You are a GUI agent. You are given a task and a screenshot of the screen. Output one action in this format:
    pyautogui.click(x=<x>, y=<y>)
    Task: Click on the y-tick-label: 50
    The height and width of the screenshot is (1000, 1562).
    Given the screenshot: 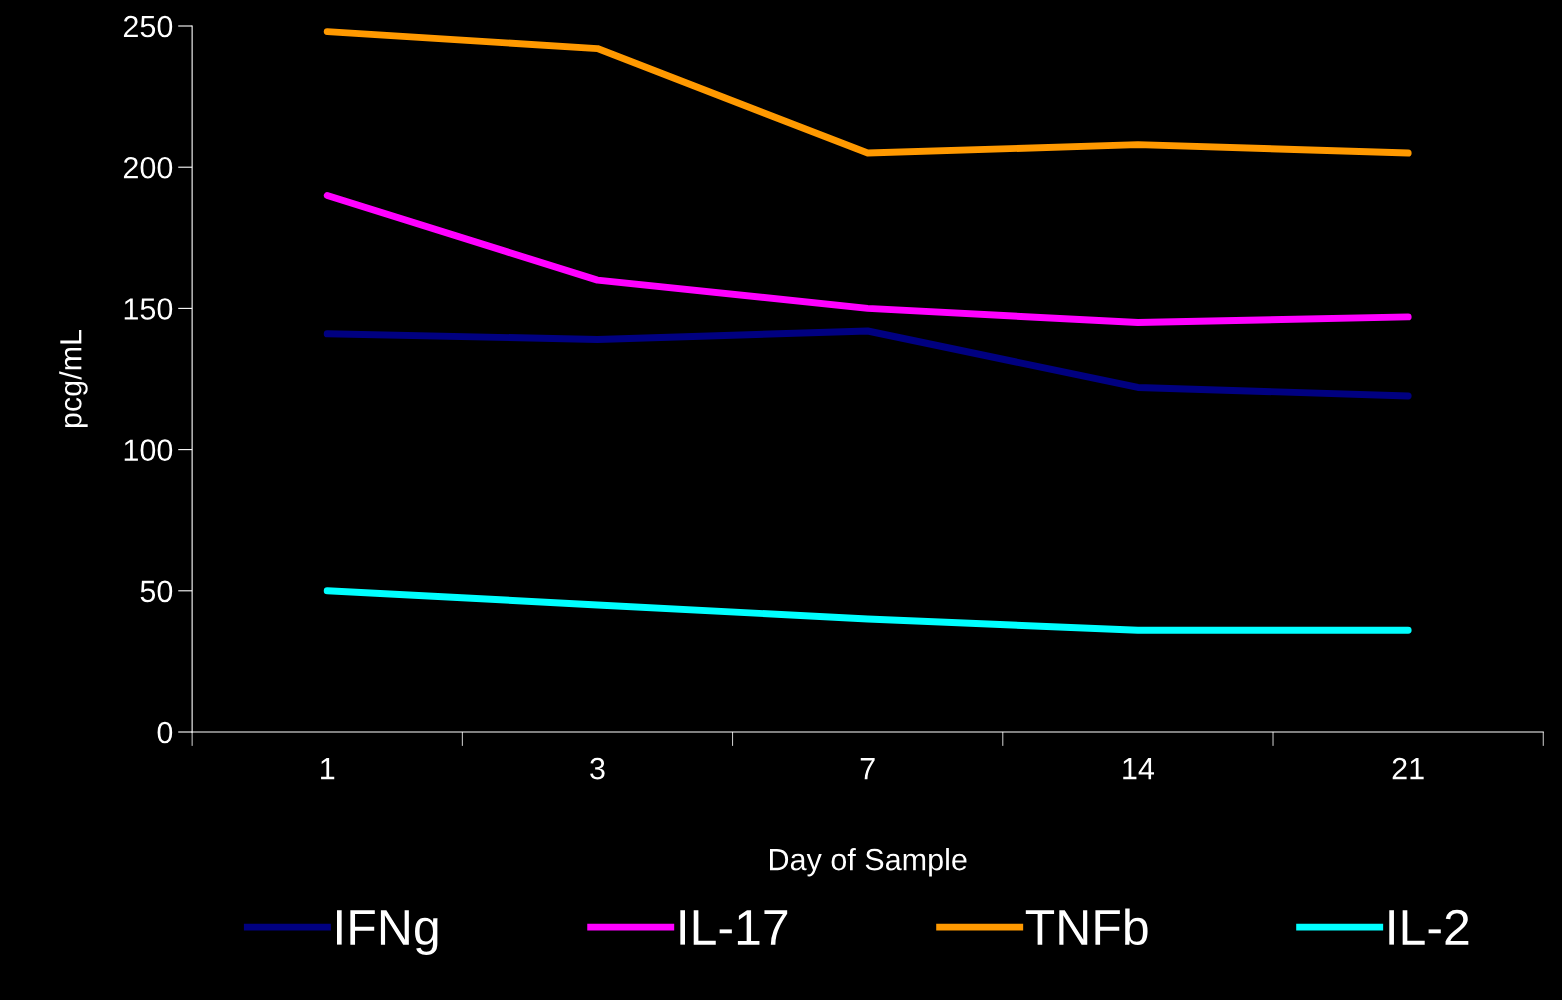 What is the action you would take?
    pyautogui.click(x=156, y=591)
    